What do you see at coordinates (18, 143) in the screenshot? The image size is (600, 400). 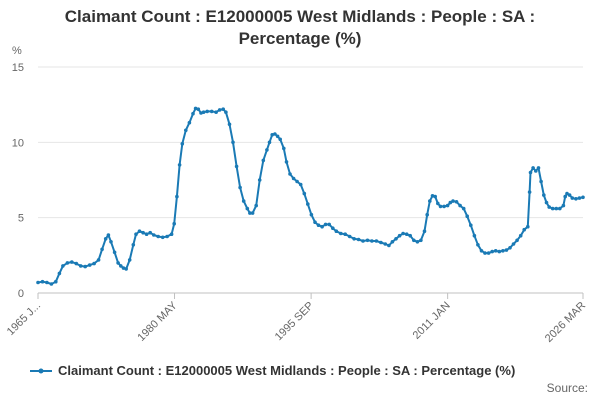 I see `y-tick-label: 10` at bounding box center [18, 143].